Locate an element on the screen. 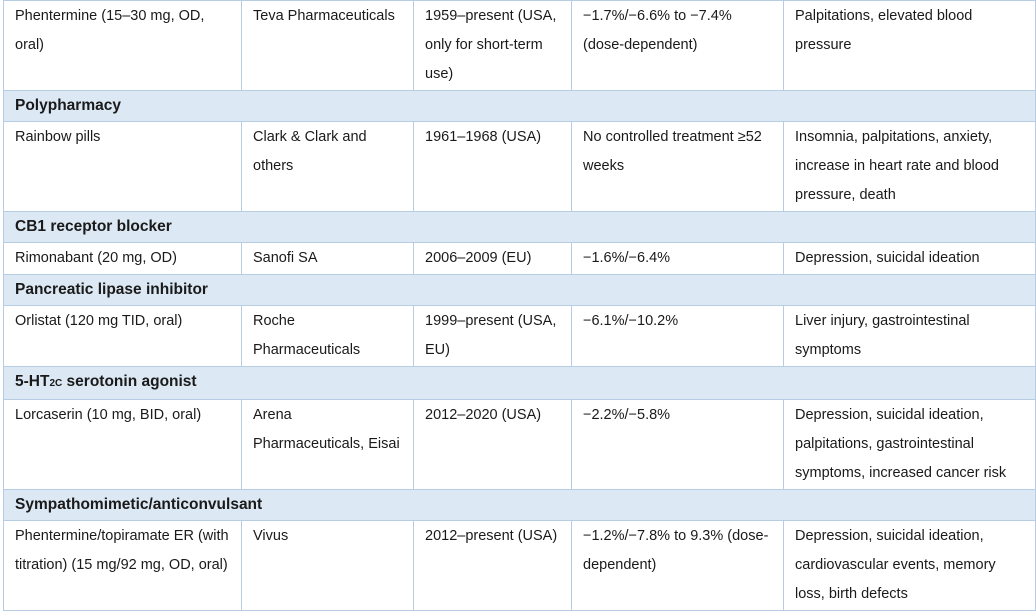 This screenshot has width=1036, height=611. section-header: Pancreatic lipase inhibitor is located at coordinates (519, 290).